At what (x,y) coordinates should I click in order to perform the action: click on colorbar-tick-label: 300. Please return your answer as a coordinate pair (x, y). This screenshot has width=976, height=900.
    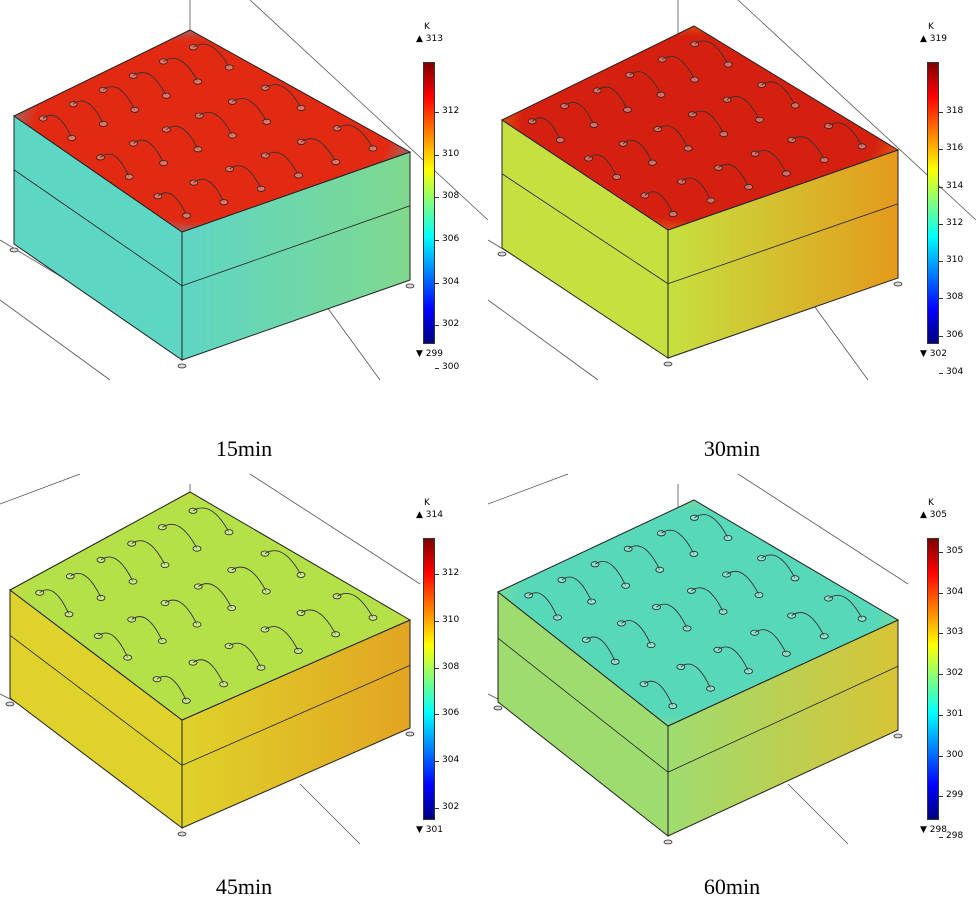
    Looking at the image, I should click on (951, 754).